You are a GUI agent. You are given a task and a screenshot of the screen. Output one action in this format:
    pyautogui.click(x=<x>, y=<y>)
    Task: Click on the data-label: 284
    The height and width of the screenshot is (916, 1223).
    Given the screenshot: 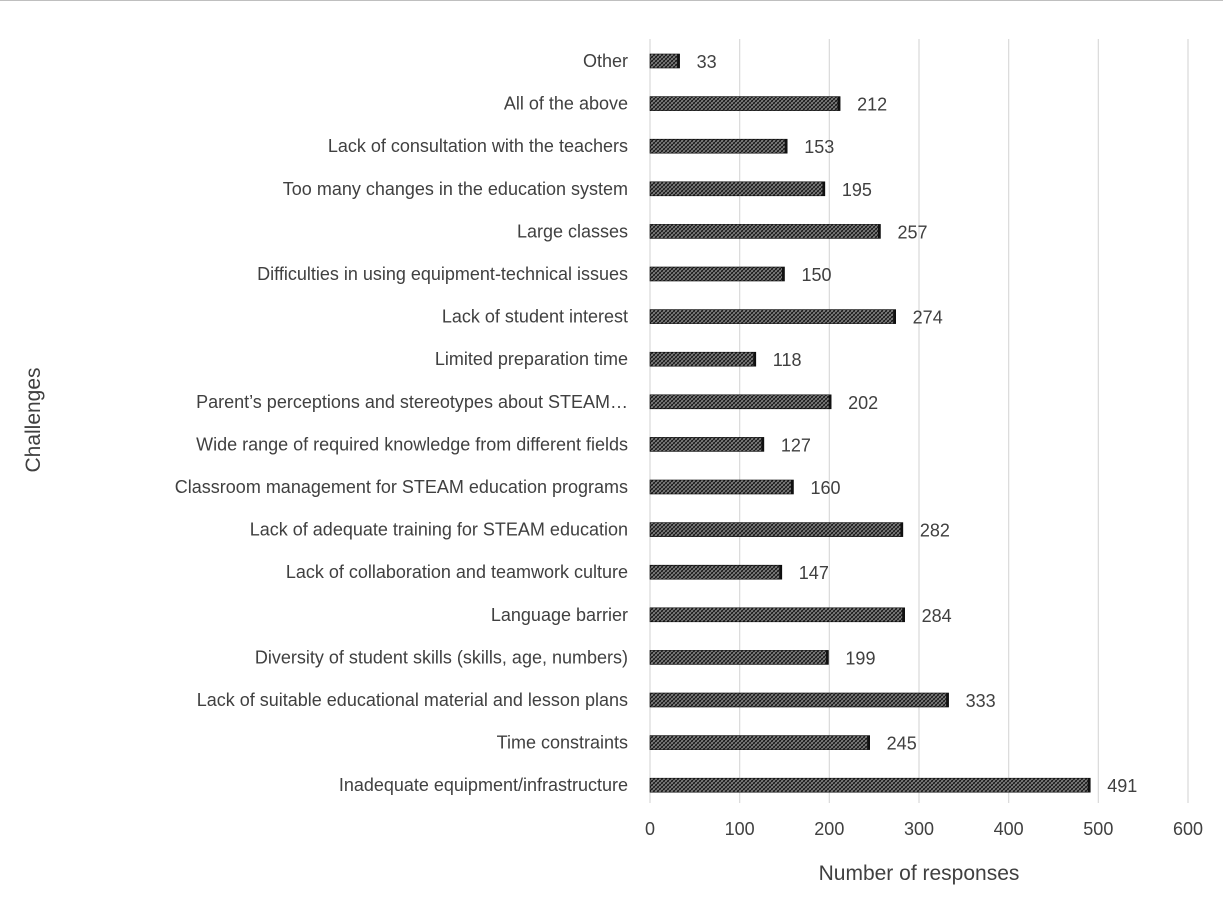 What is the action you would take?
    pyautogui.click(x=937, y=616)
    